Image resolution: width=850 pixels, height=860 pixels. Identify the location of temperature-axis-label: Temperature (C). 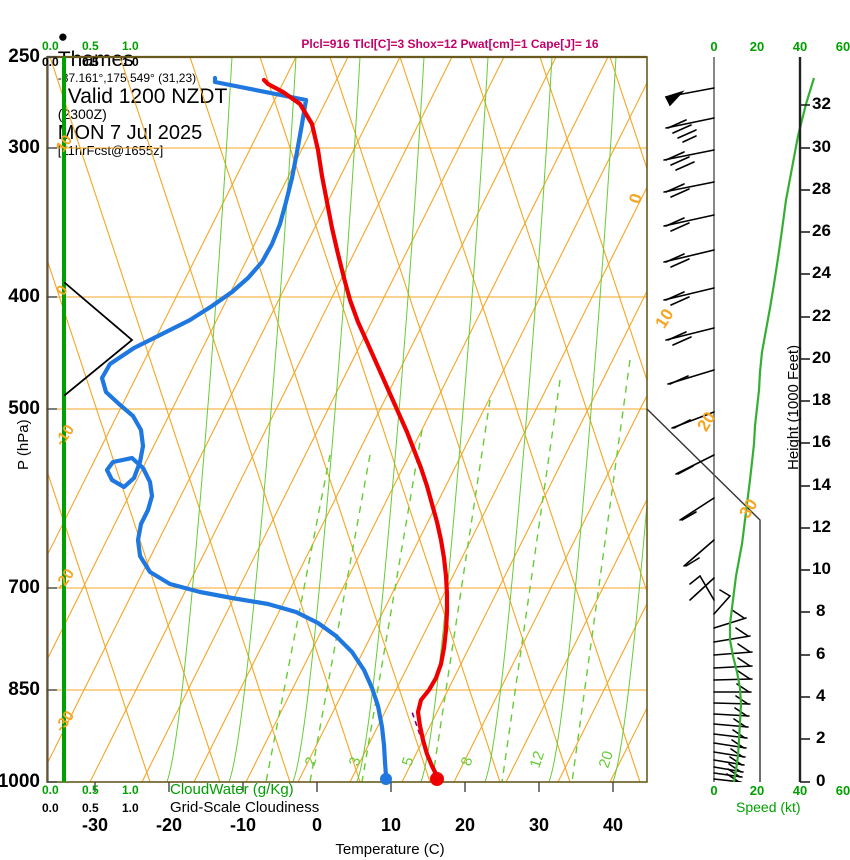
(390, 849).